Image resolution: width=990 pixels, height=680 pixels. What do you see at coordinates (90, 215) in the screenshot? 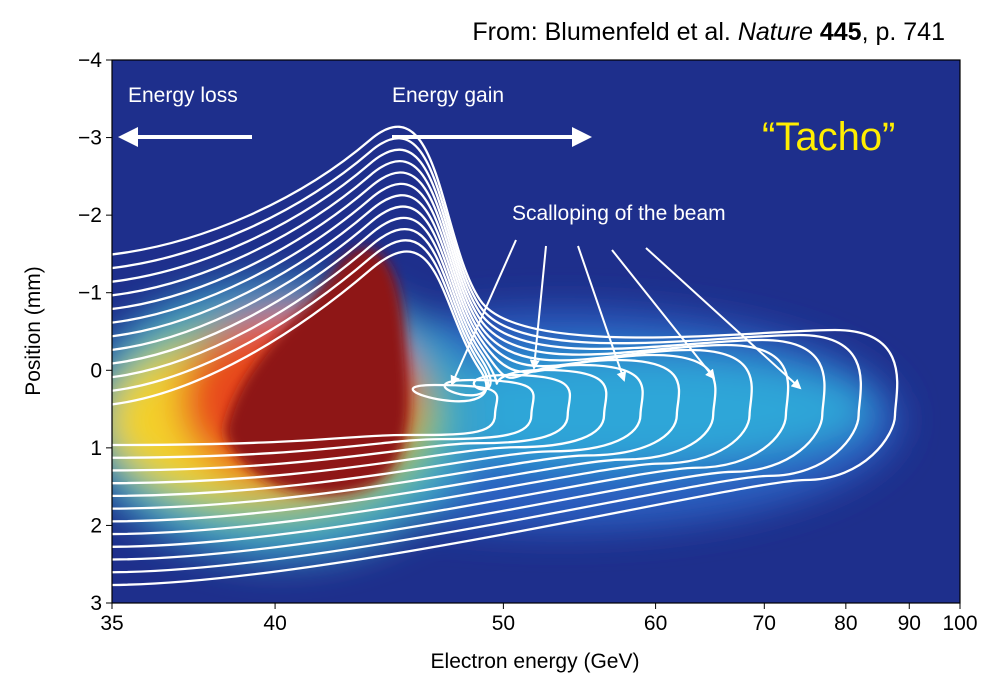
I see `y-tick-label: −2` at bounding box center [90, 215].